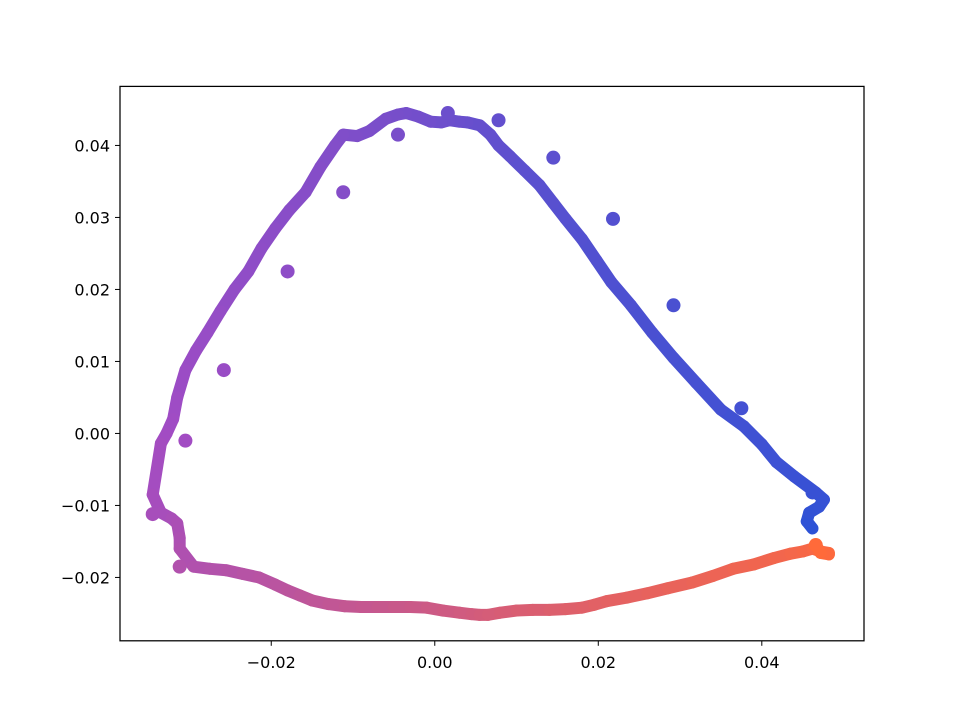  What do you see at coordinates (435, 662) in the screenshot?
I see `x-tick-label: 0.00` at bounding box center [435, 662].